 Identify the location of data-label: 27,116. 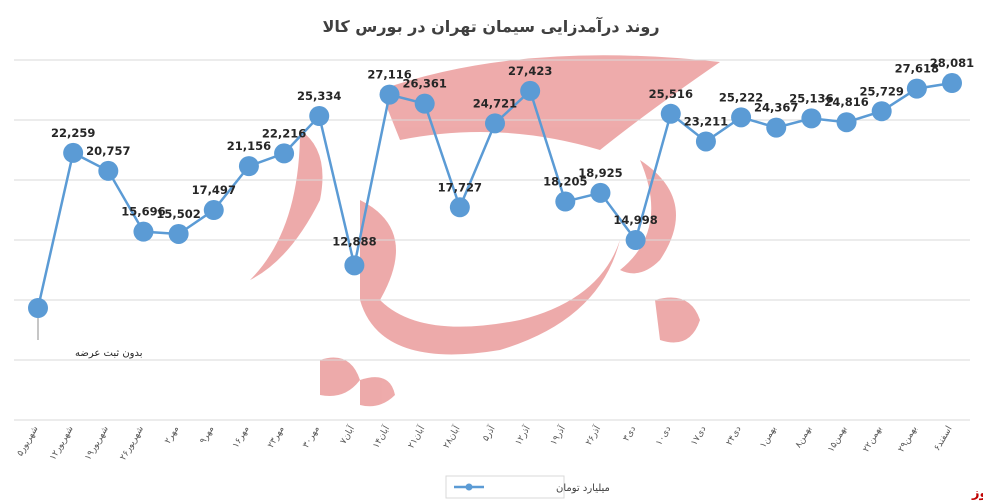
(389, 75).